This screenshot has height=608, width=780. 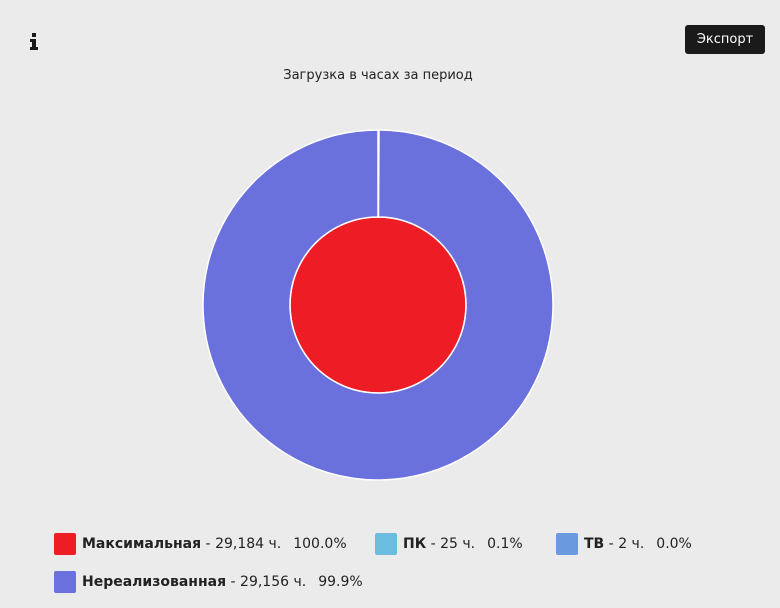 I want to click on legend-percent: 99.9%, so click(x=340, y=582).